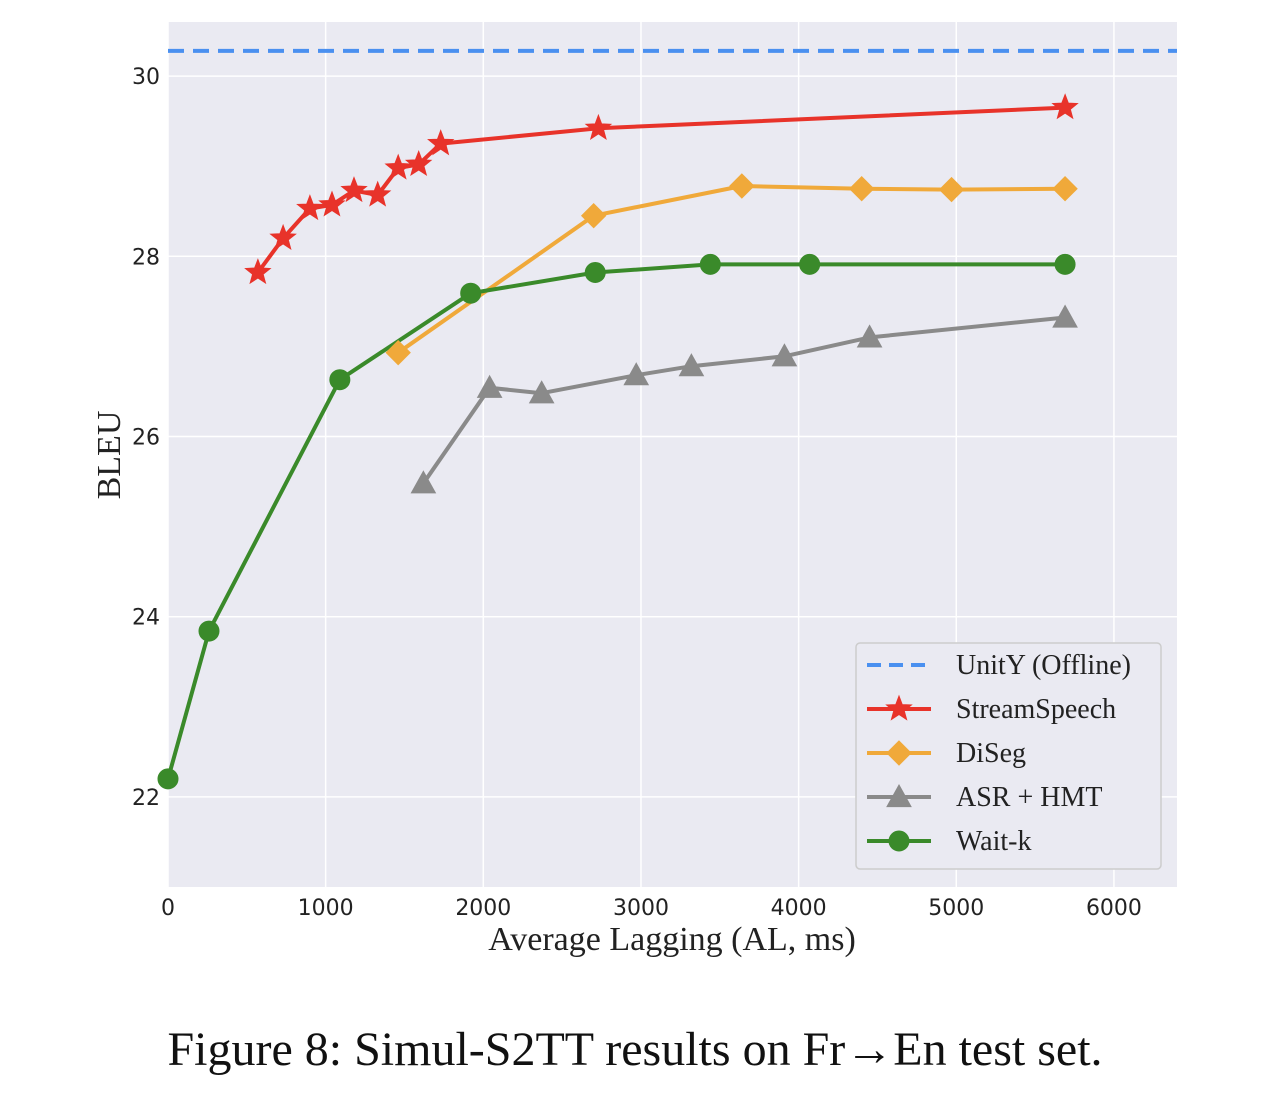 The height and width of the screenshot is (1098, 1270). What do you see at coordinates (731, 269) in the screenshot?
I see `diseg-line` at bounding box center [731, 269].